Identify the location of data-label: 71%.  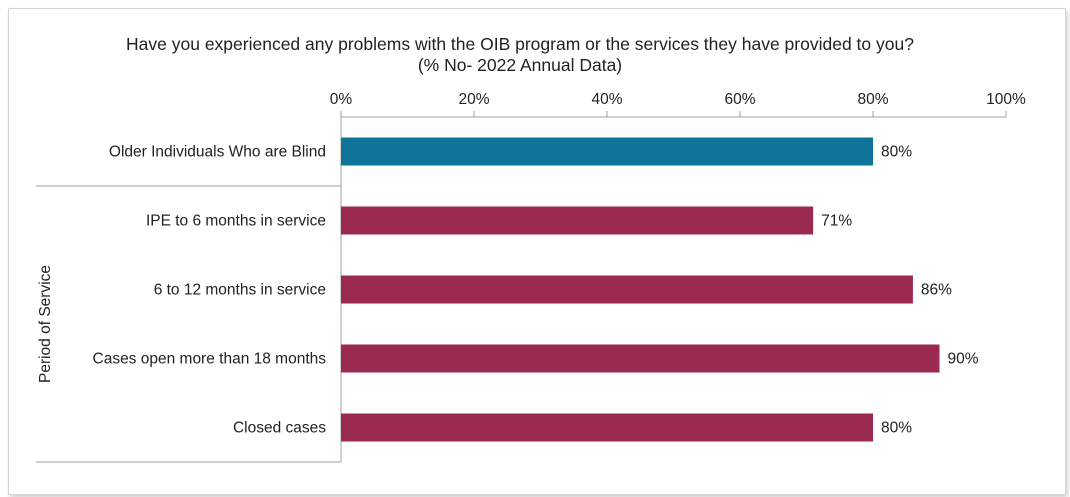
(836, 221).